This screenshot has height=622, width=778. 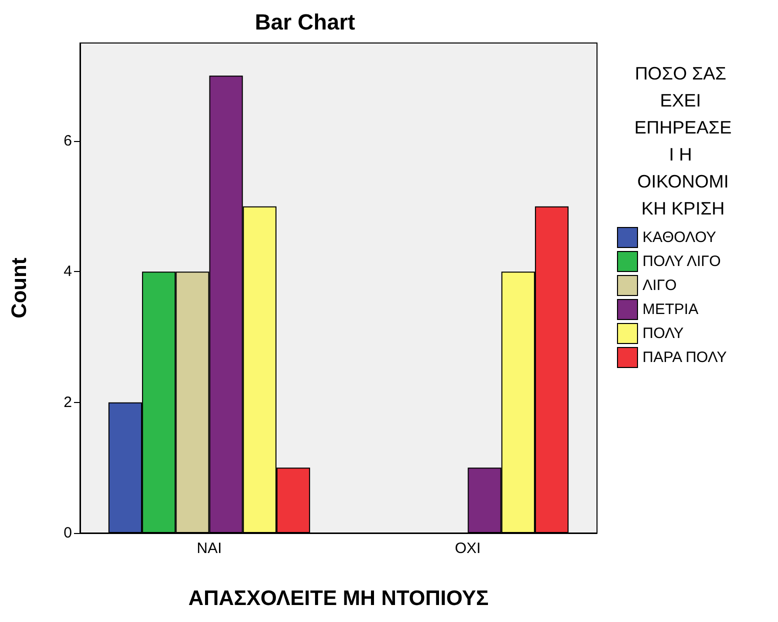 I want to click on legend-label: ΚΑΘΟΛΟΥ, so click(x=679, y=237).